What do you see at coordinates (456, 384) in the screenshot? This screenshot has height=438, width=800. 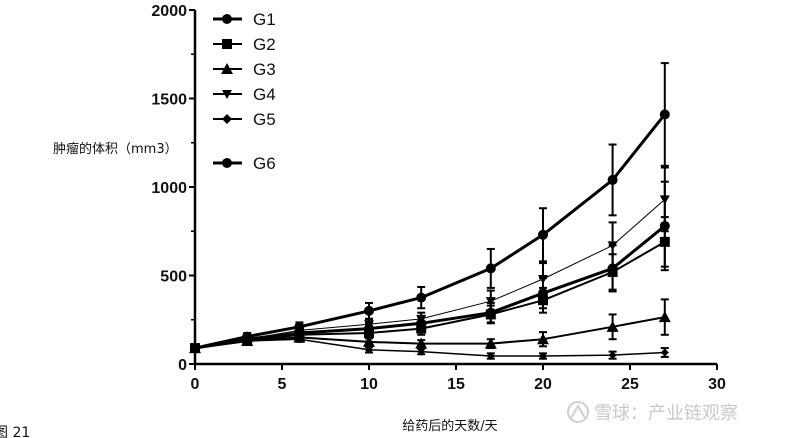 I see `x-tick-label: 15` at bounding box center [456, 384].